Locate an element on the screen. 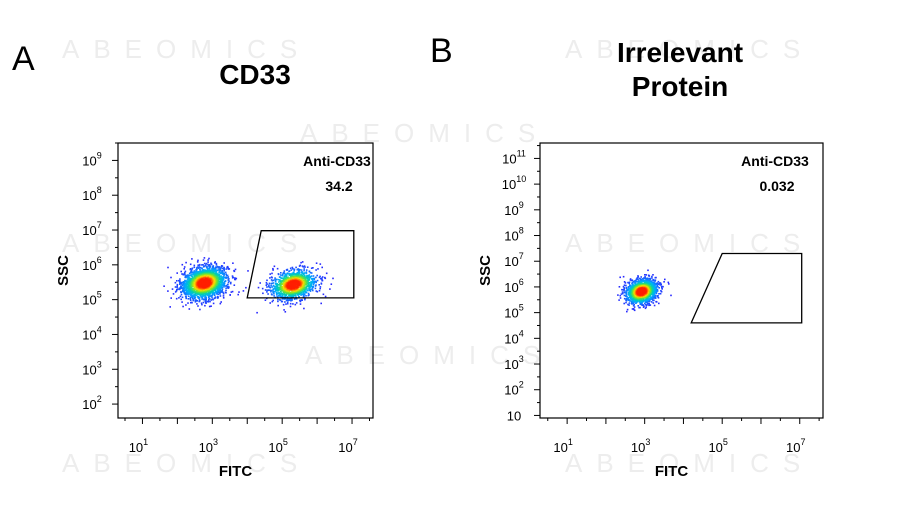  y-tick-label: 10⁴ is located at coordinates (513, 337).